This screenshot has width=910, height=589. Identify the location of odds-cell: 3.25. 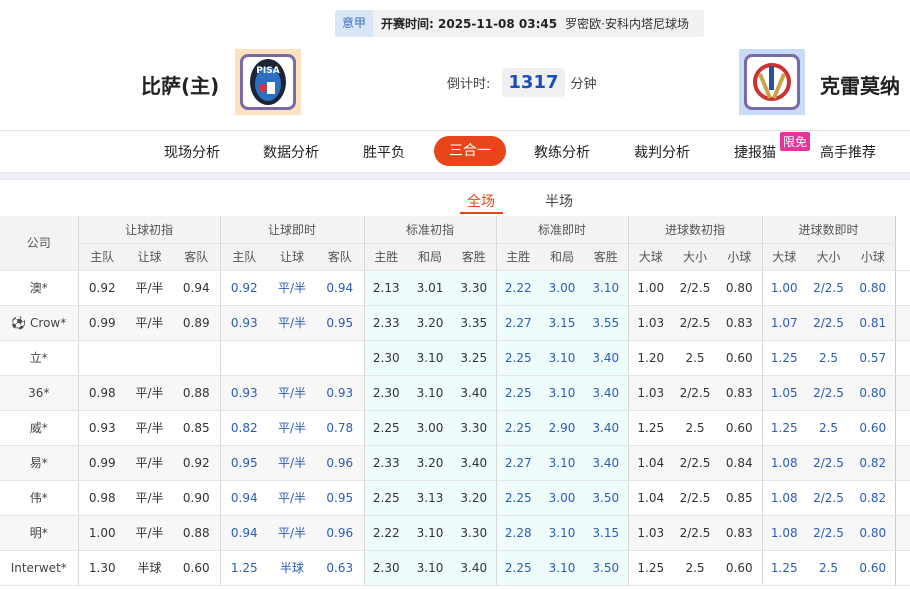
(474, 358).